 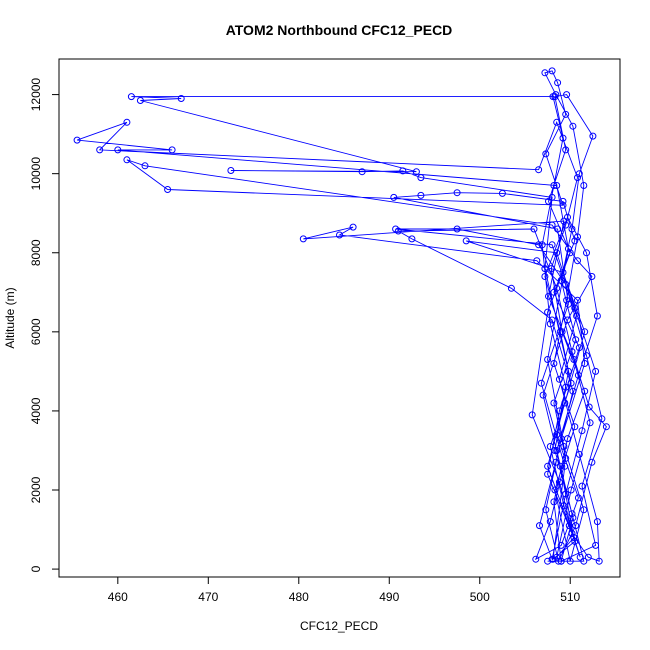 I want to click on y-tick-label: 8000, so click(x=36, y=252).